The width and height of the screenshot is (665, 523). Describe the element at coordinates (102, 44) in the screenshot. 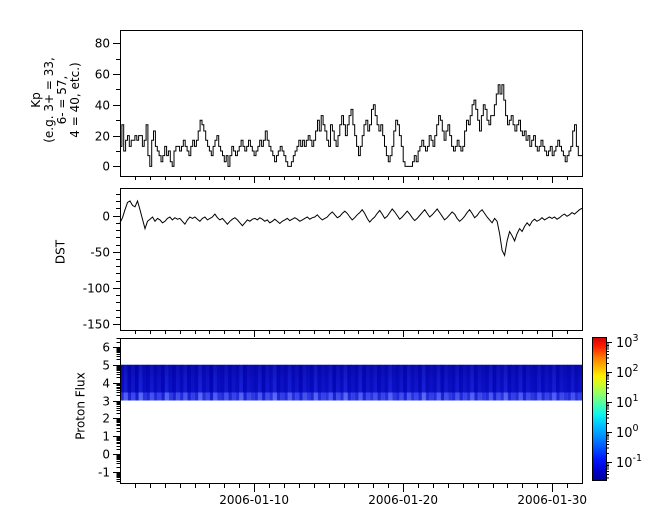

I see `svg-text: 80` at that location.